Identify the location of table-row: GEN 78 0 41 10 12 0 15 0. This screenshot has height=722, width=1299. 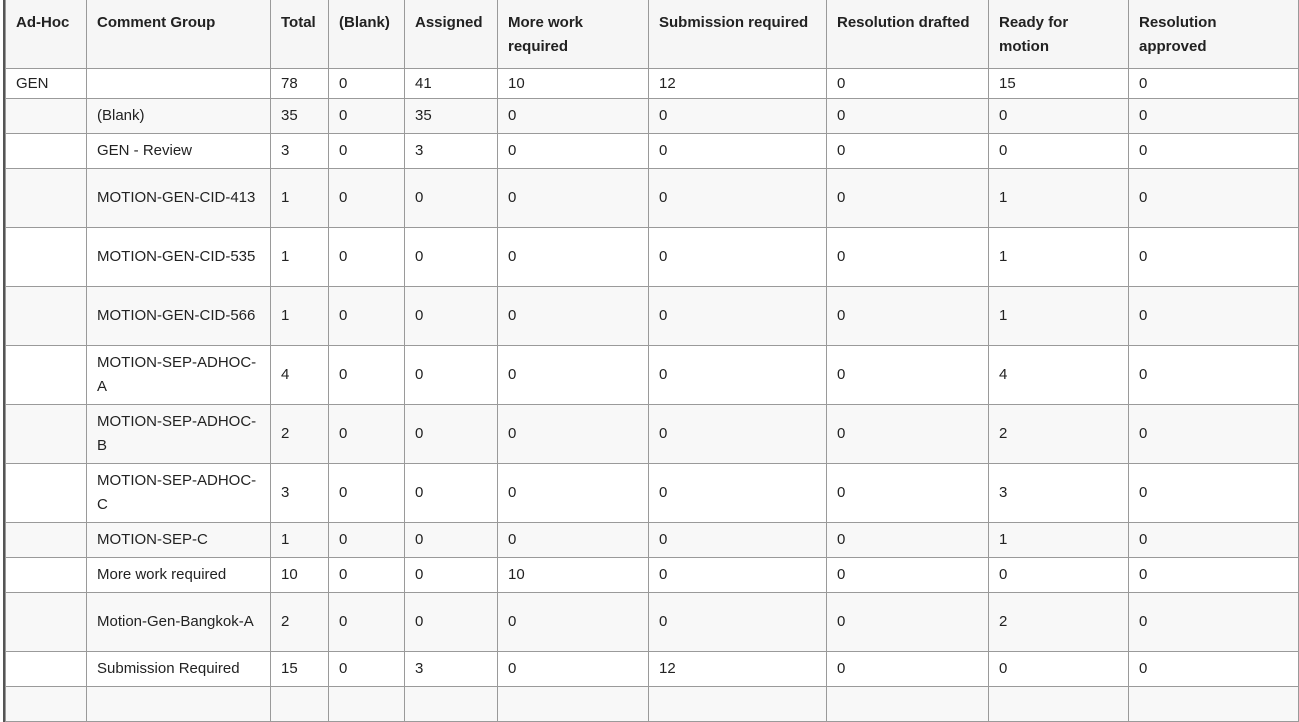
(652, 83).